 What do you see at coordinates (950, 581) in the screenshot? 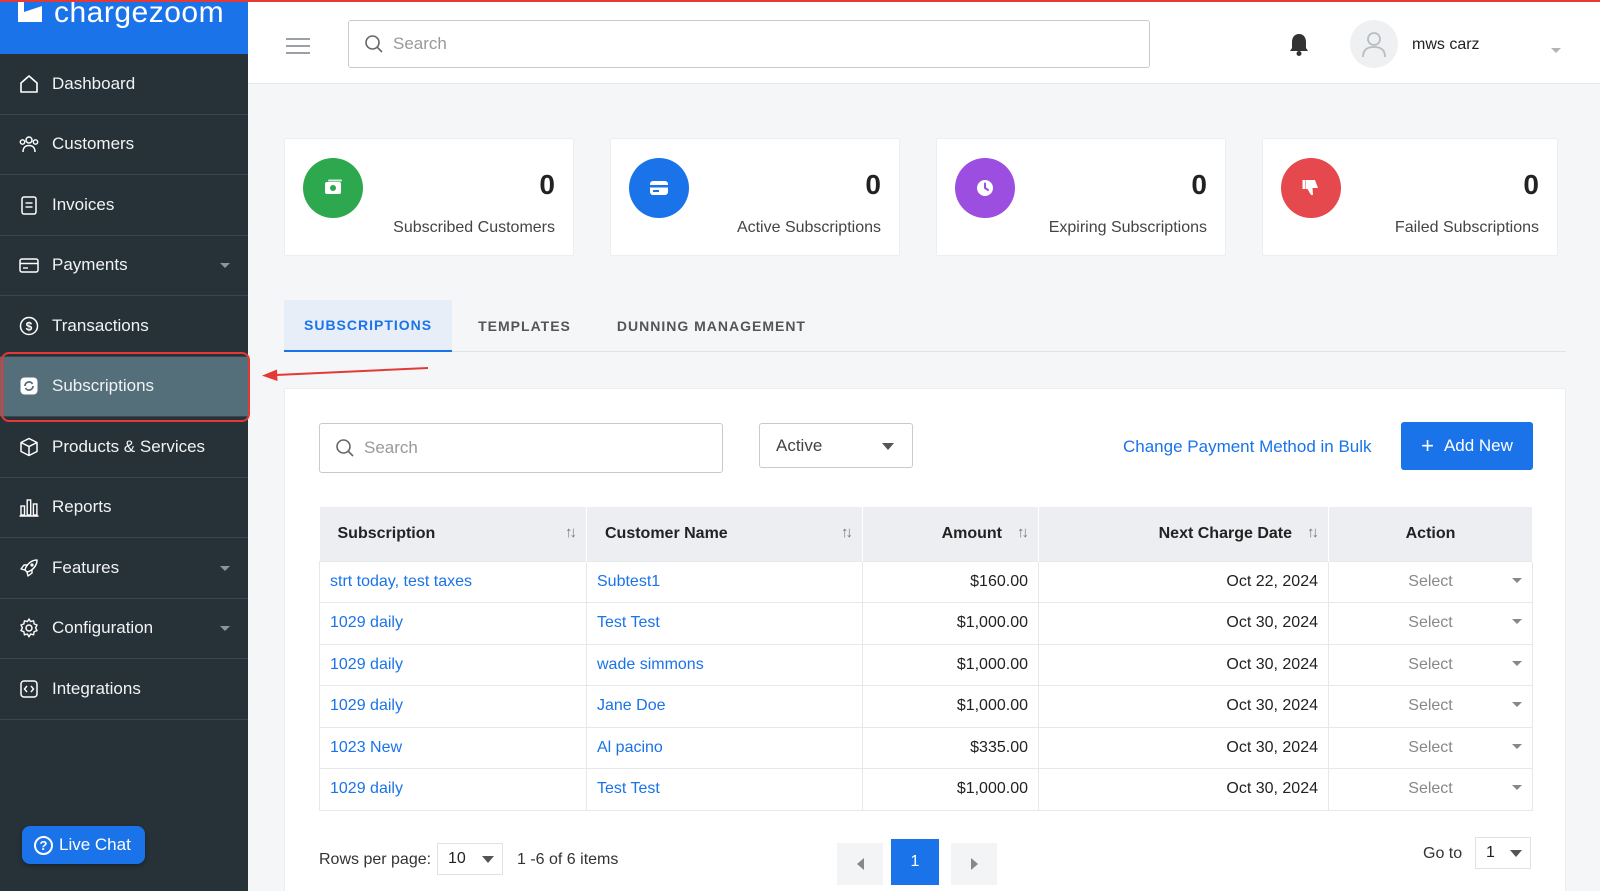
I see `amount-cell: $160.00` at bounding box center [950, 581].